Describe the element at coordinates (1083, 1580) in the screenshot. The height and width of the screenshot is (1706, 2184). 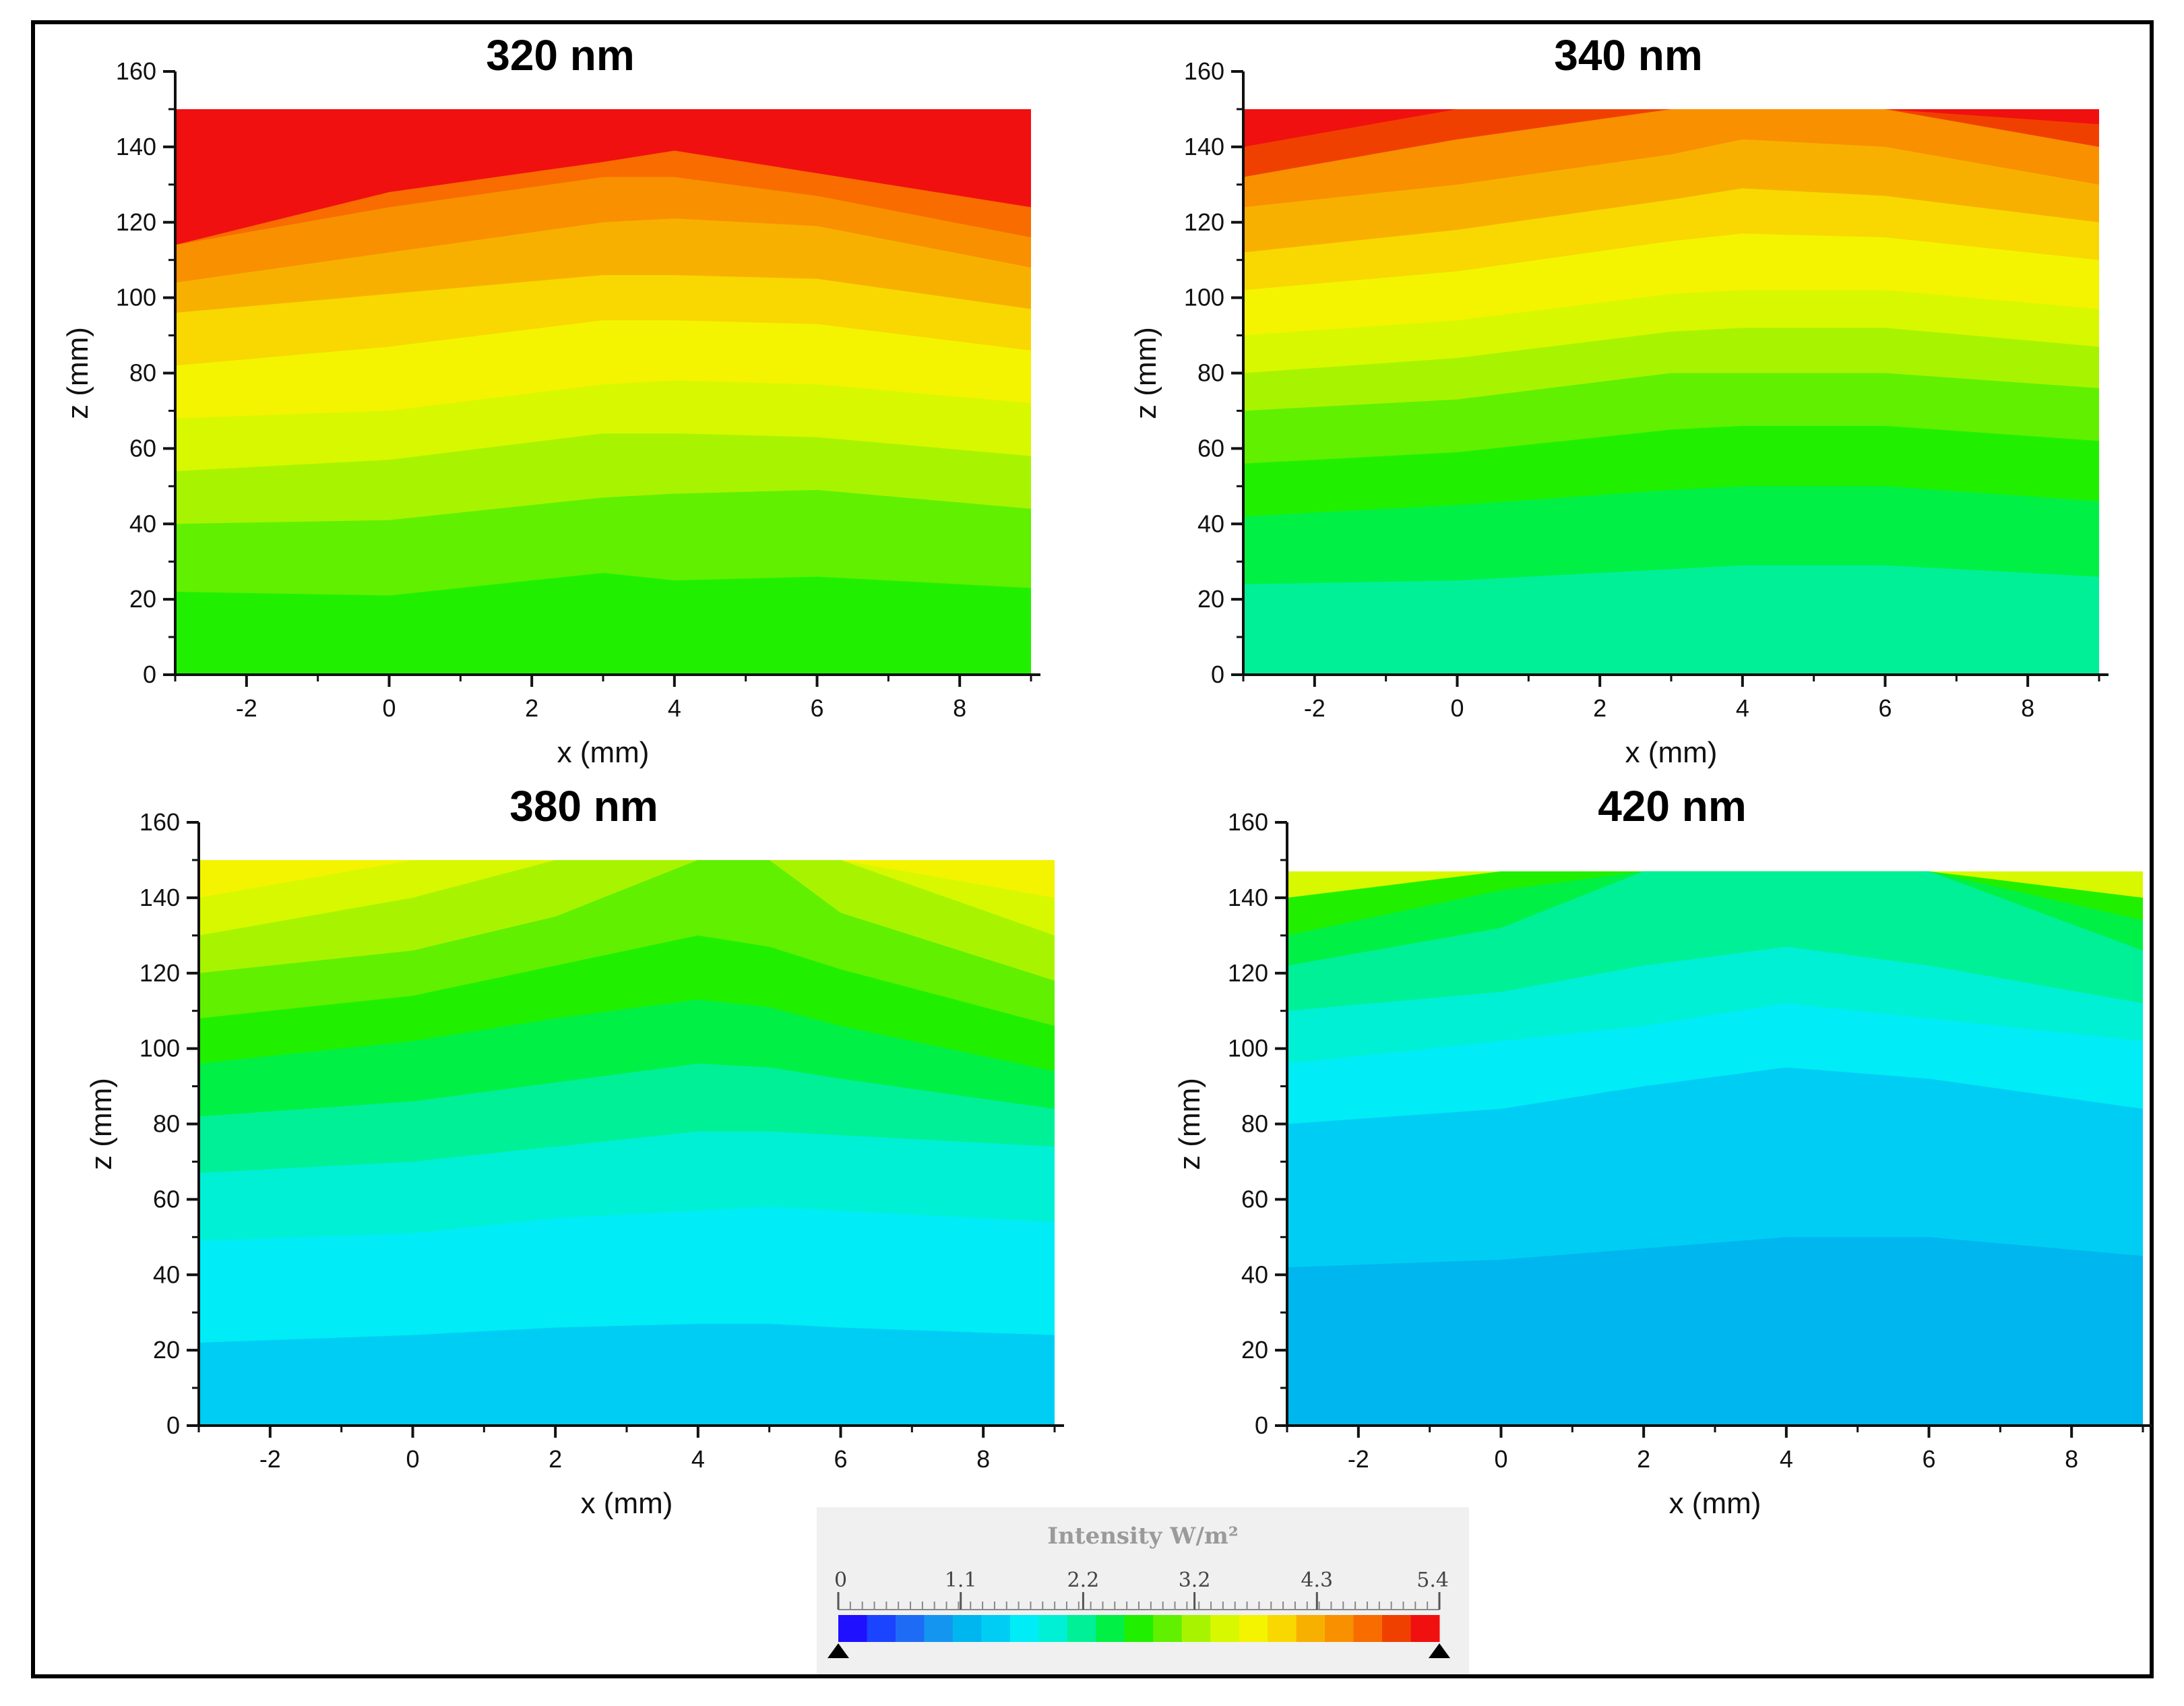
I see `colorbar-tick-label: 2.2` at that location.